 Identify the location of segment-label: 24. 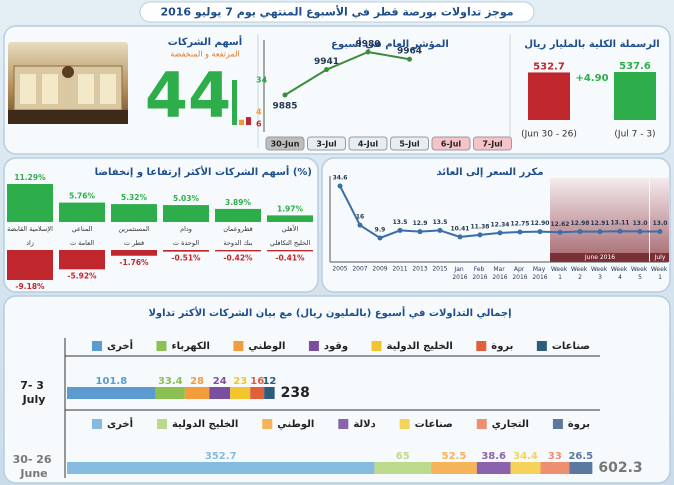
(220, 381).